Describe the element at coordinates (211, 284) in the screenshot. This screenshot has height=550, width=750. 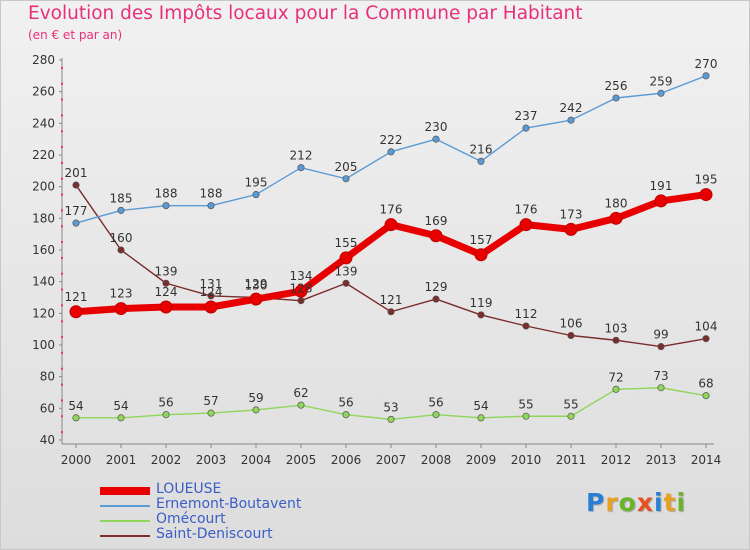
I see `data-label: 131` at that location.